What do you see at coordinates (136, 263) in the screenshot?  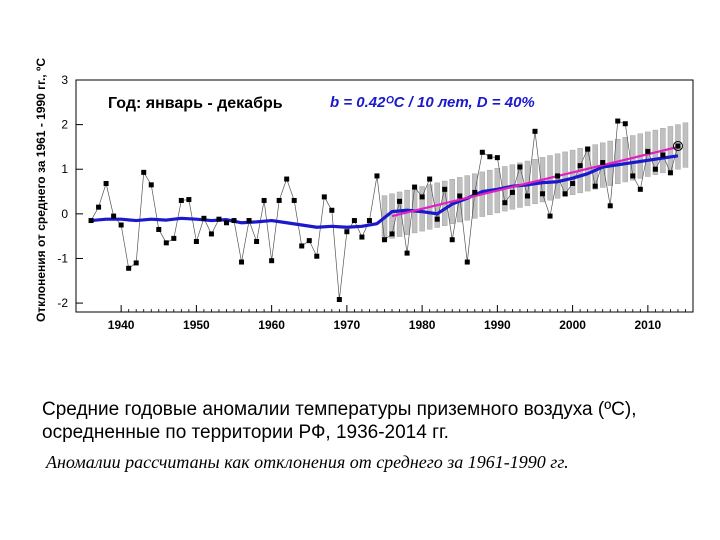 I see `anomaly-point-1942` at bounding box center [136, 263].